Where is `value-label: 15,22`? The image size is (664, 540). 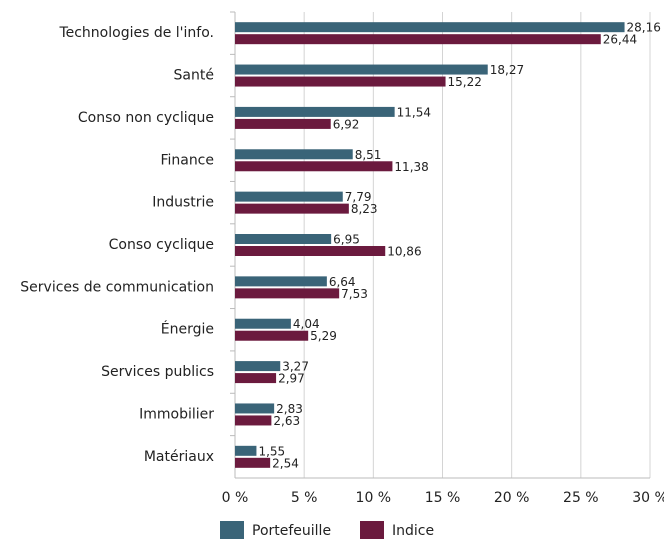
value-label: 15,22 is located at coordinates (465, 82).